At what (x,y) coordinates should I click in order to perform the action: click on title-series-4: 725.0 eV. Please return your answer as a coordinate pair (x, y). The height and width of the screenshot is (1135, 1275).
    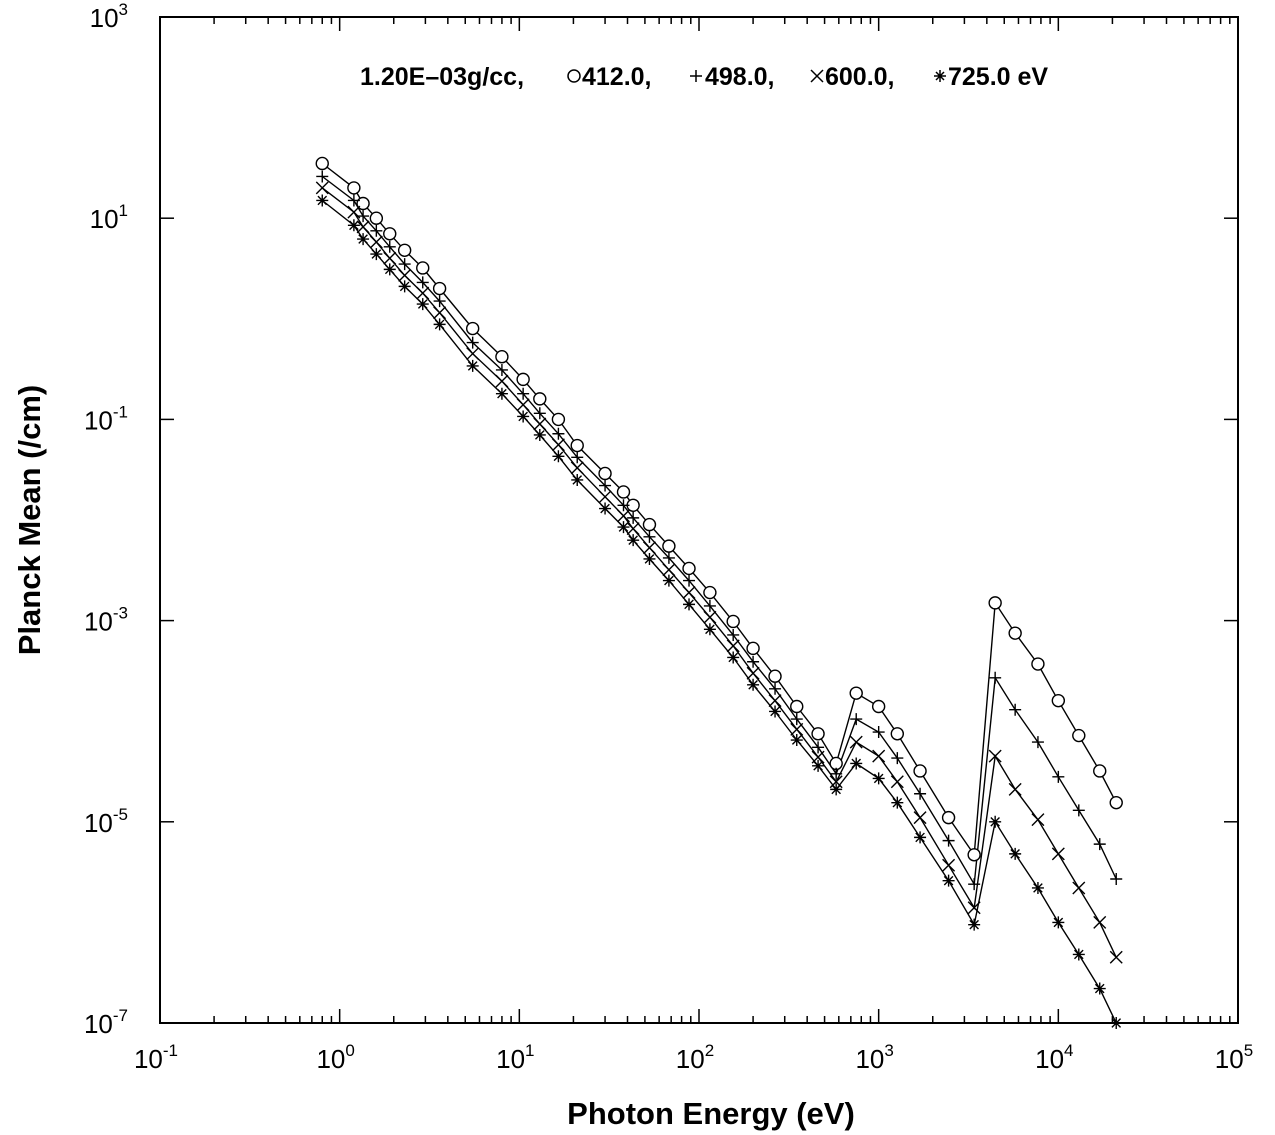
    Looking at the image, I should click on (998, 77).